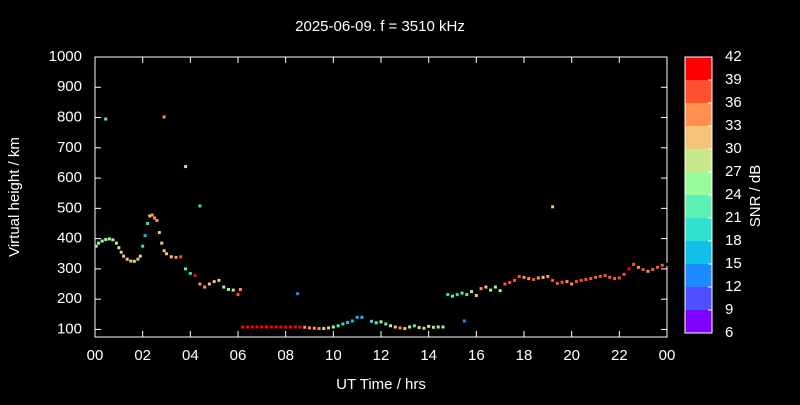 The height and width of the screenshot is (405, 800). I want to click on colorbar-label: SNR / dB, so click(755, 196).